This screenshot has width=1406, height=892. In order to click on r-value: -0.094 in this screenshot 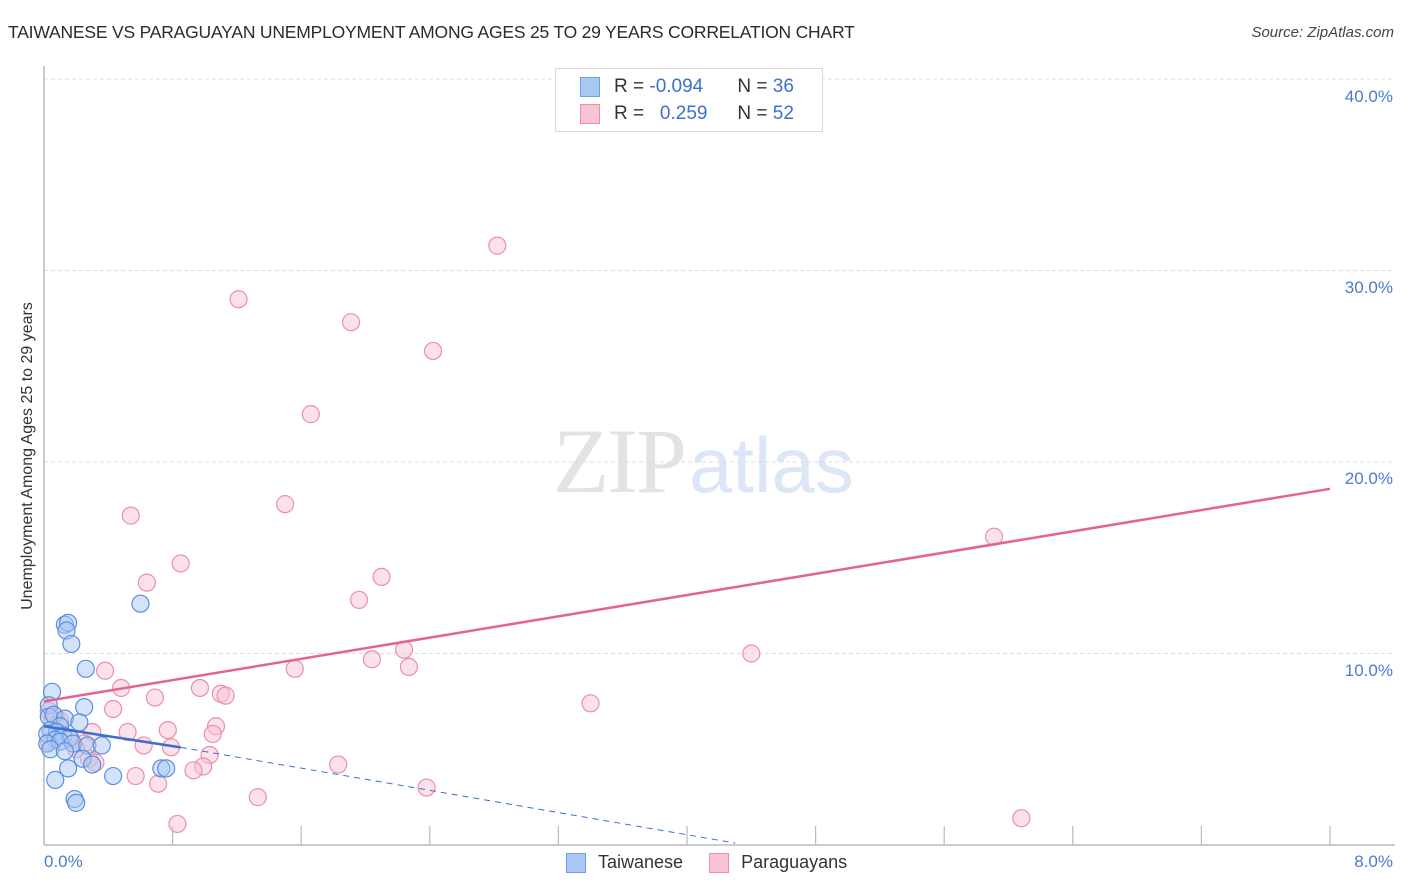, I will do `click(676, 86)`.